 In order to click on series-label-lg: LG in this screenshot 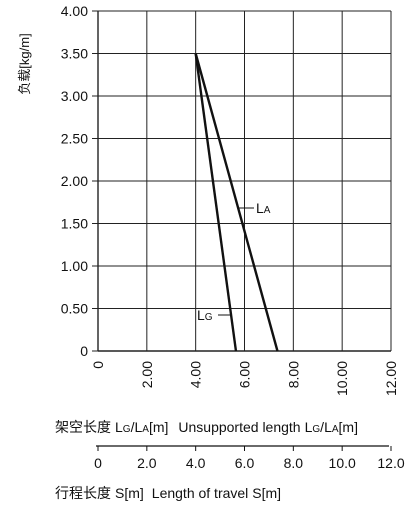, I will do `click(214, 315)`.